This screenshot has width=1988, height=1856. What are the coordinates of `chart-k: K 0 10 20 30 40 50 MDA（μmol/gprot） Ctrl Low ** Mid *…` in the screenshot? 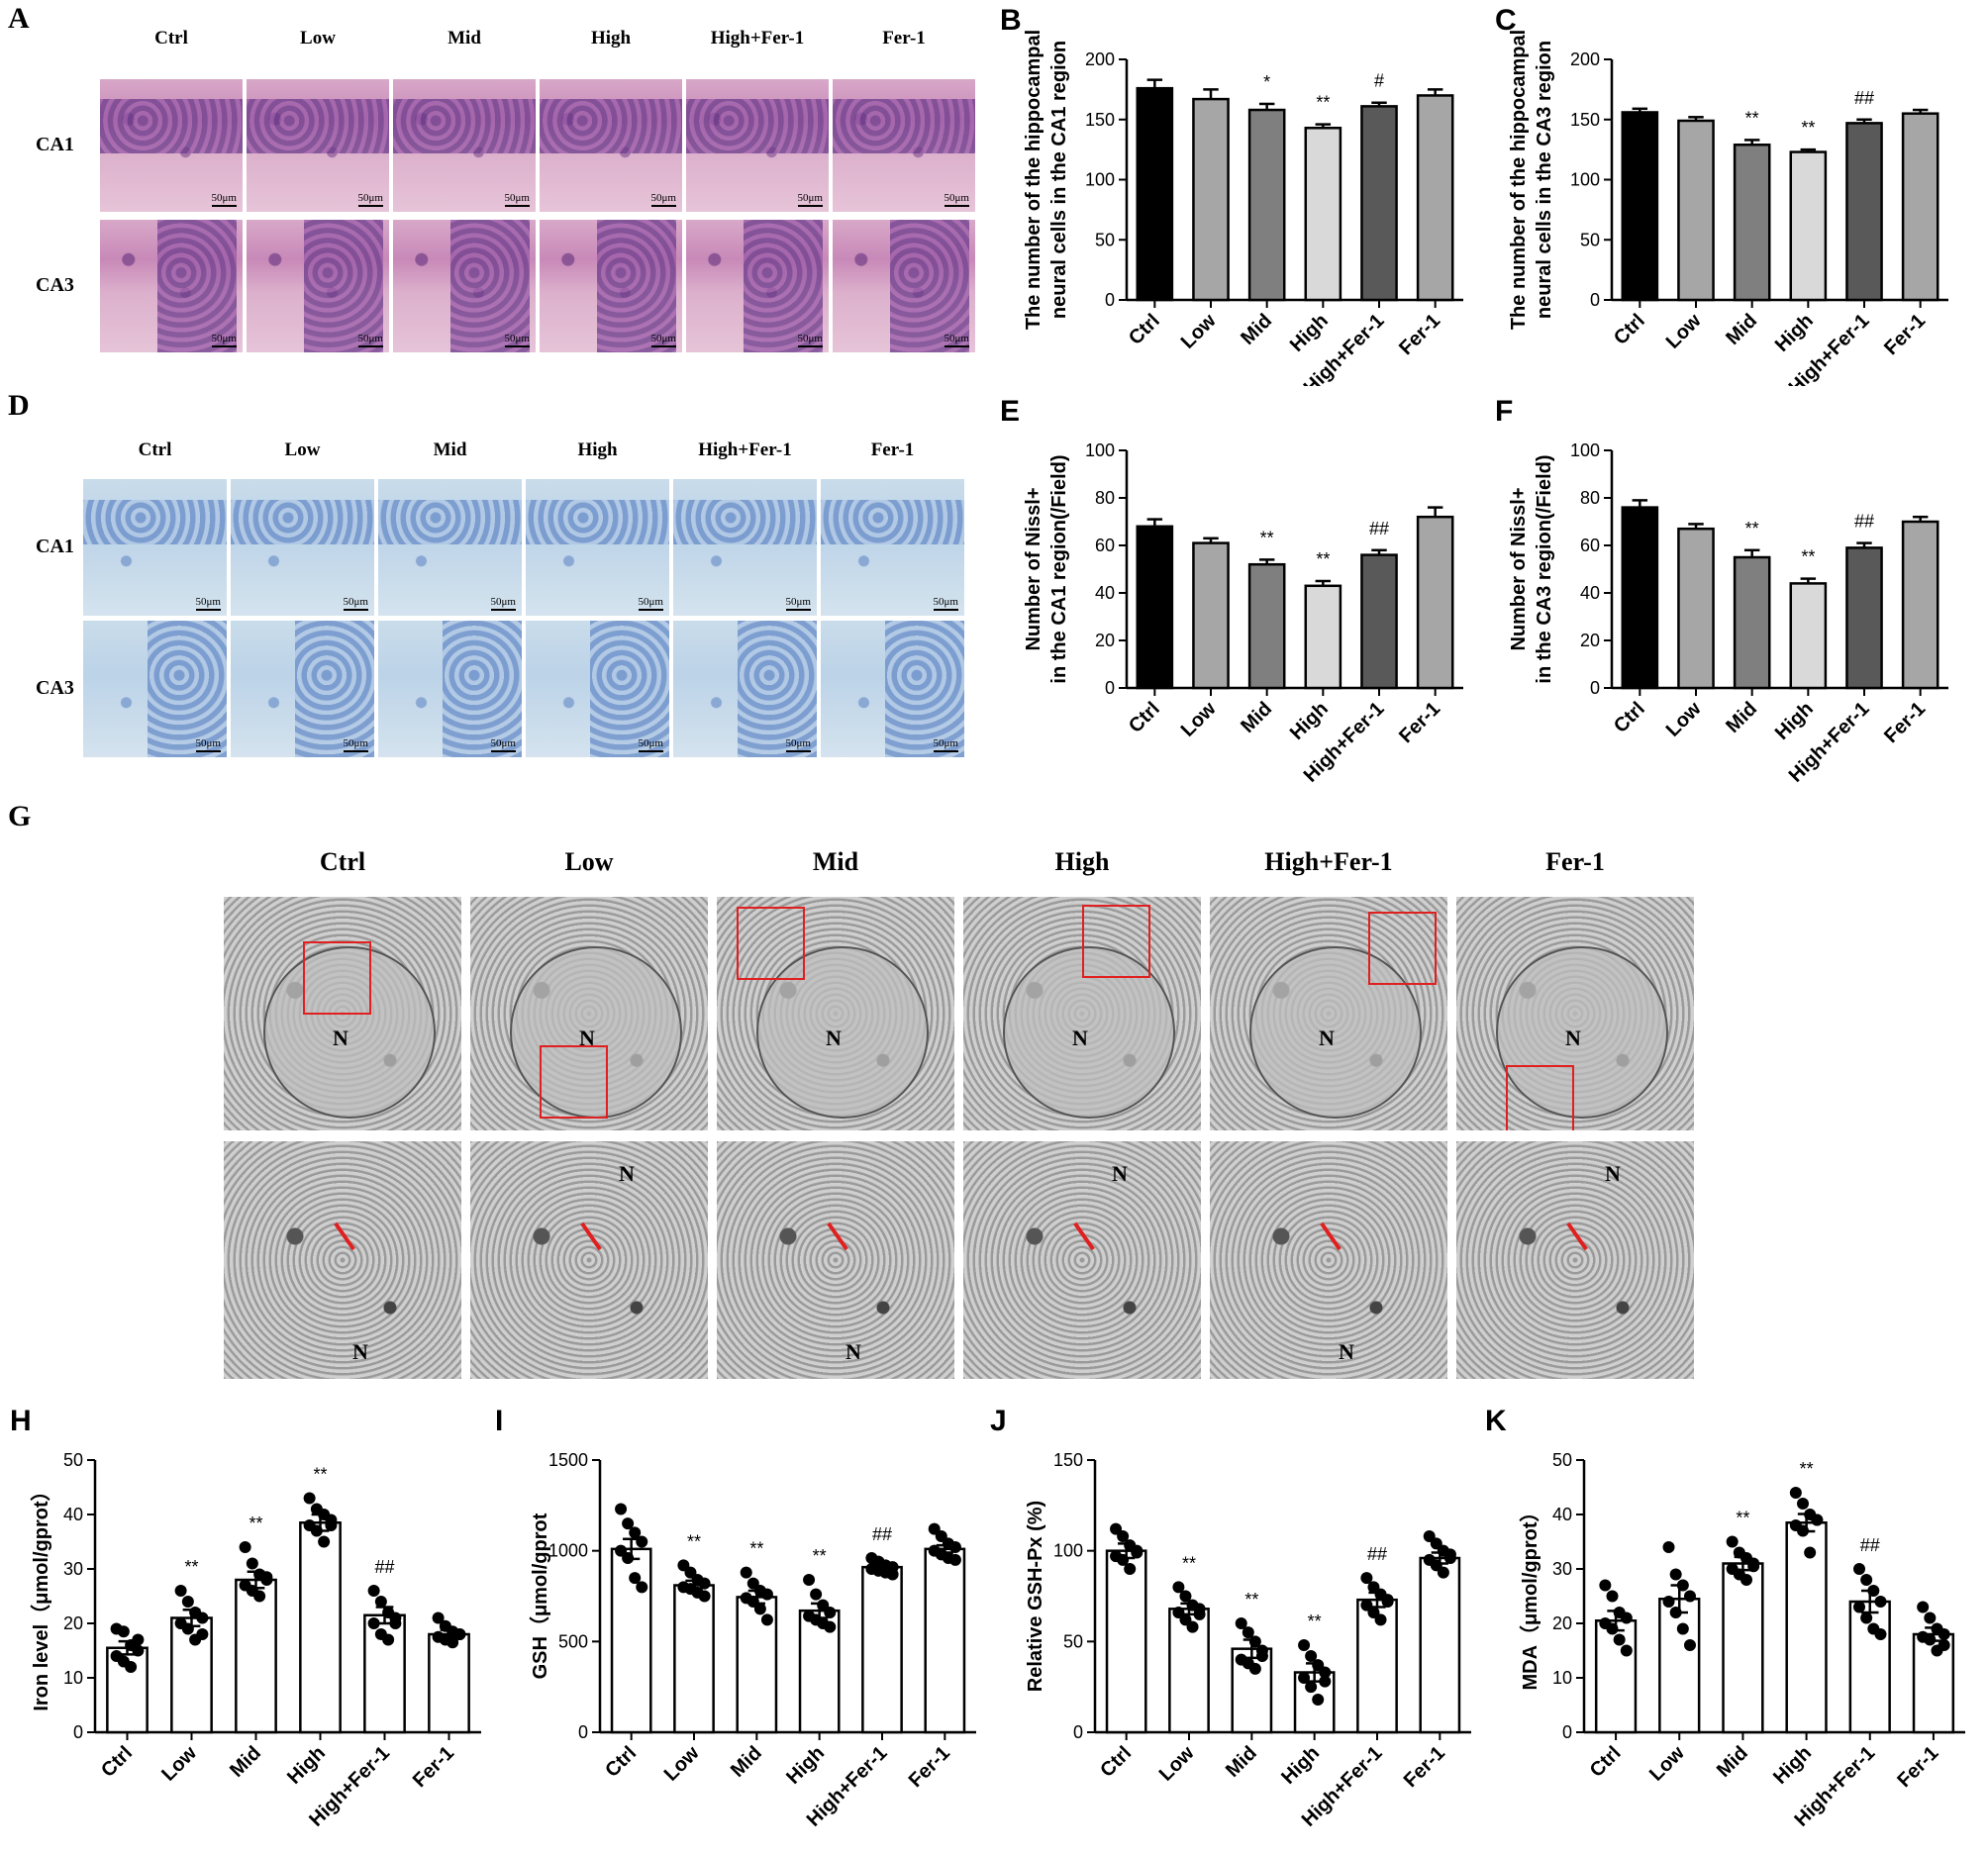 It's located at (1725, 1618).